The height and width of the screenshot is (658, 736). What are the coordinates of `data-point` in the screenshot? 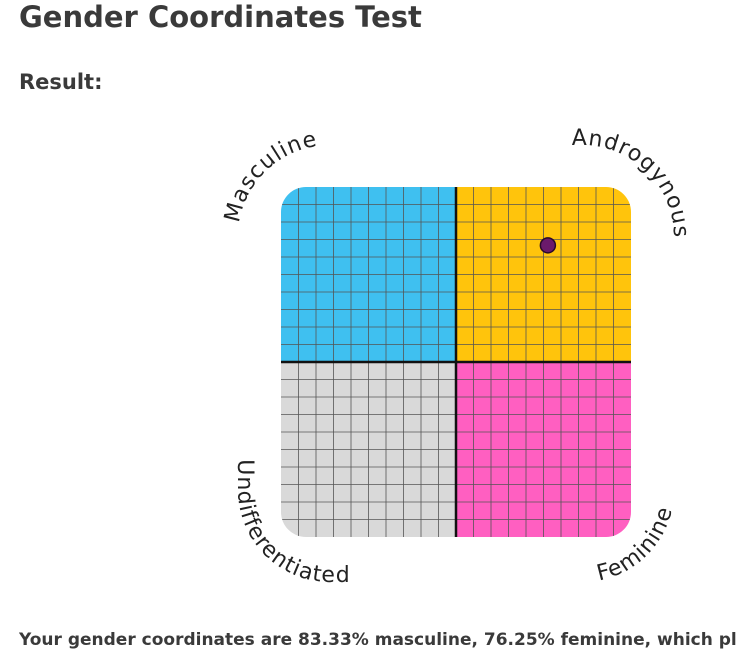 It's located at (548, 245).